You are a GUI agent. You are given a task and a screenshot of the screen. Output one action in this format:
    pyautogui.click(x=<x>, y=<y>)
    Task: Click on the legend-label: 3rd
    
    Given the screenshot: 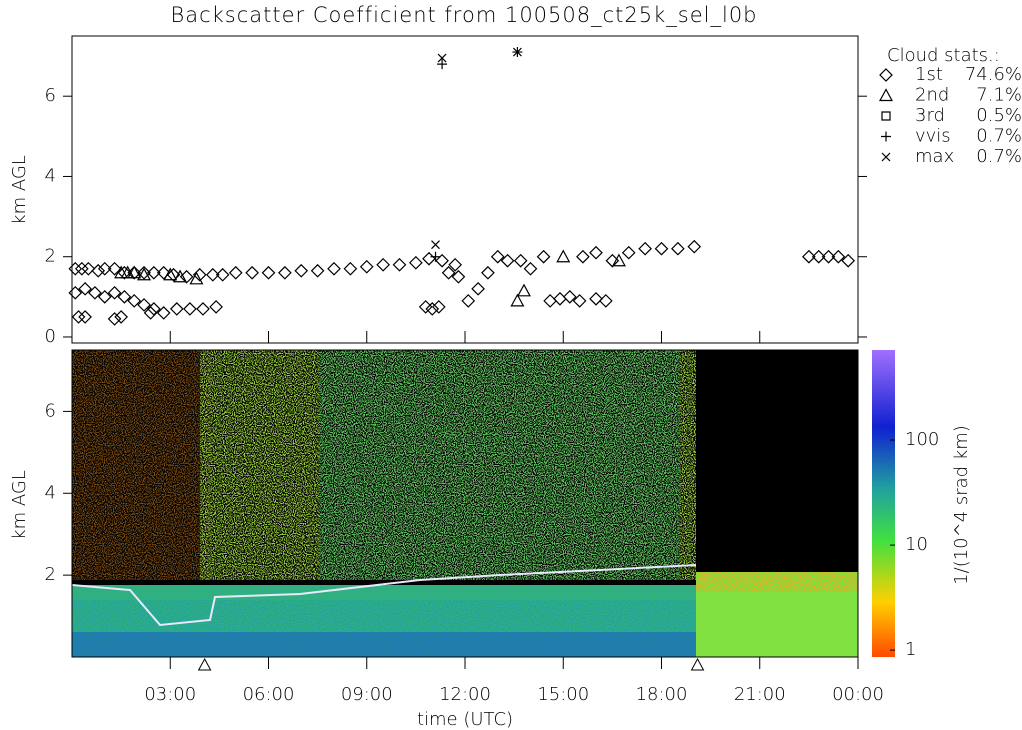 What is the action you would take?
    pyautogui.click(x=930, y=115)
    